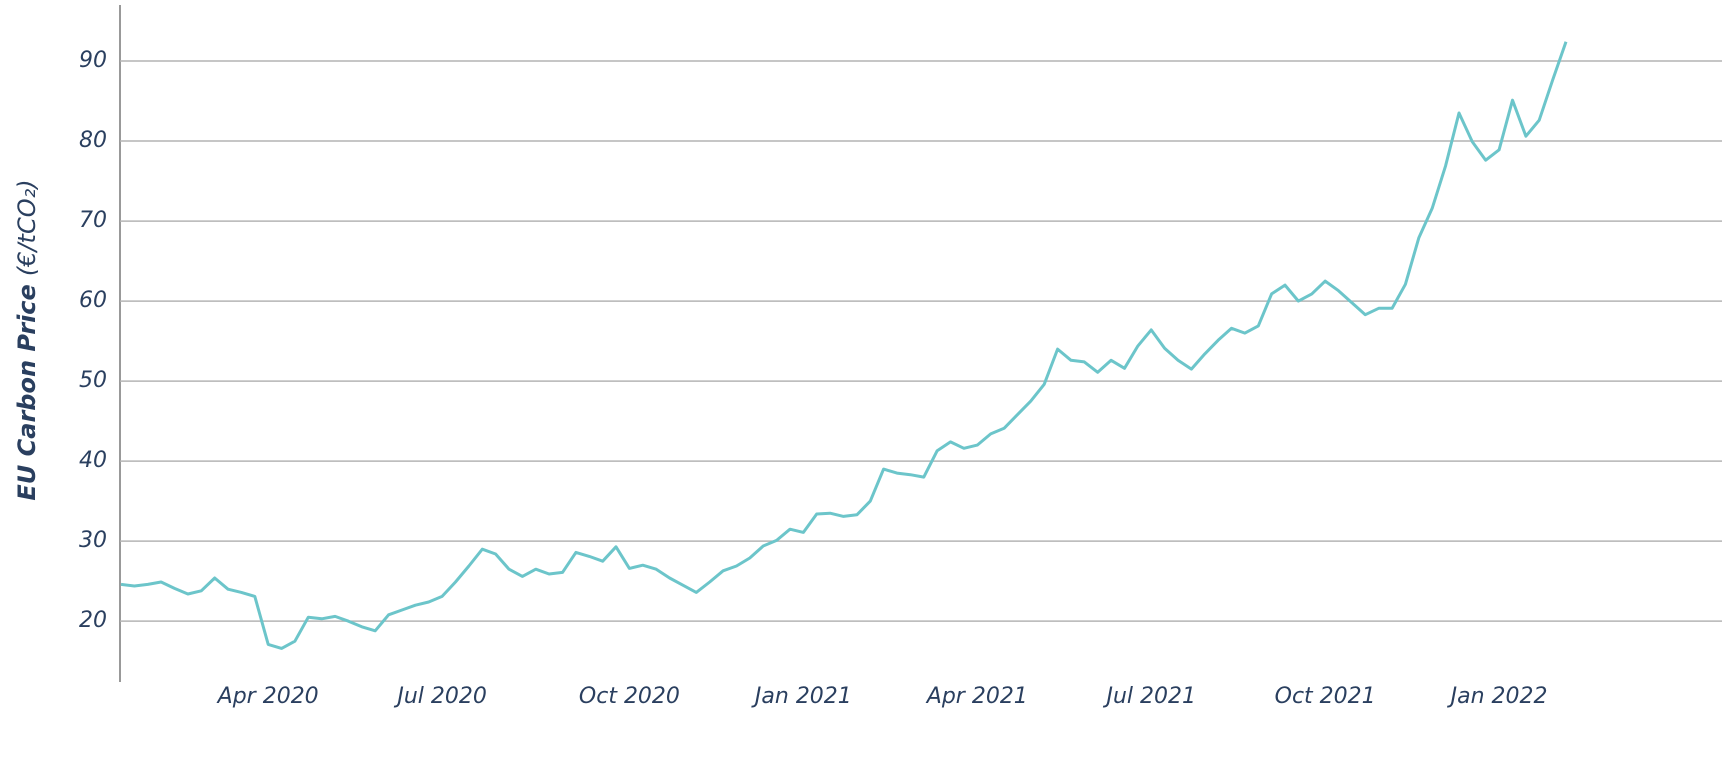  I want to click on y-axis-title: EU Carbon Price (€/tCO₂), so click(27, 339).